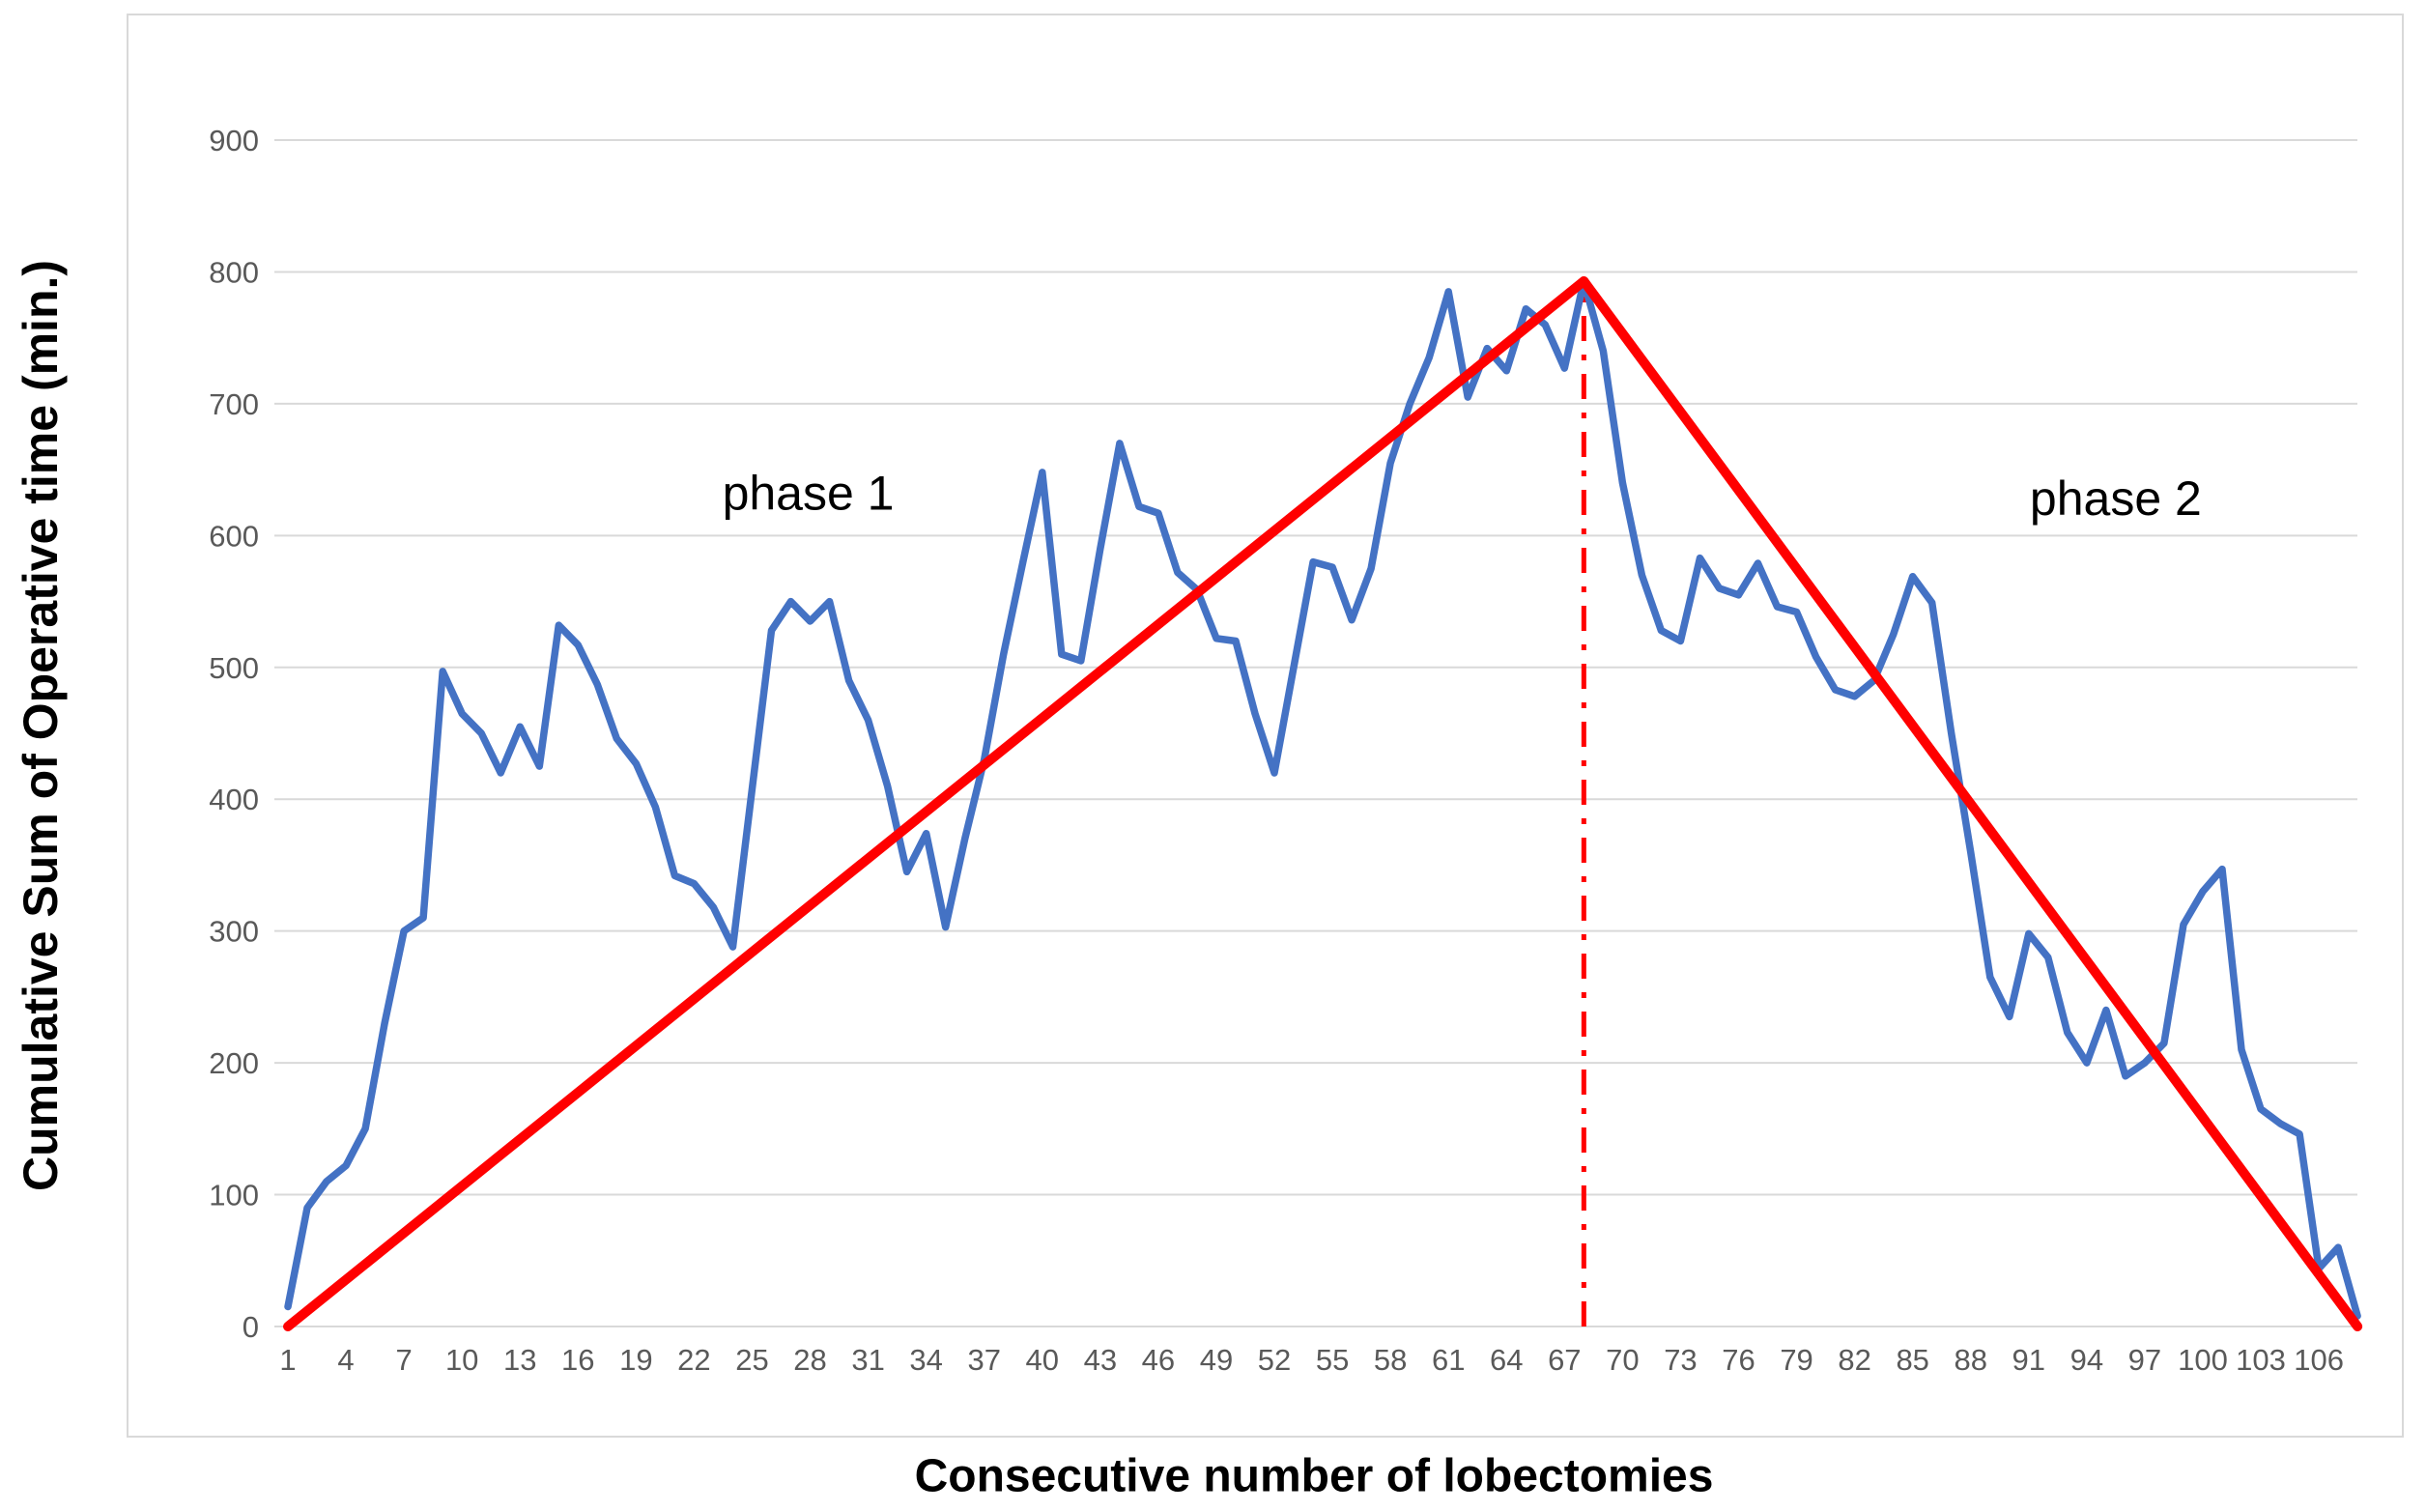 This screenshot has width=2426, height=1512. What do you see at coordinates (234, 1063) in the screenshot?
I see `y-tick-label: 200` at bounding box center [234, 1063].